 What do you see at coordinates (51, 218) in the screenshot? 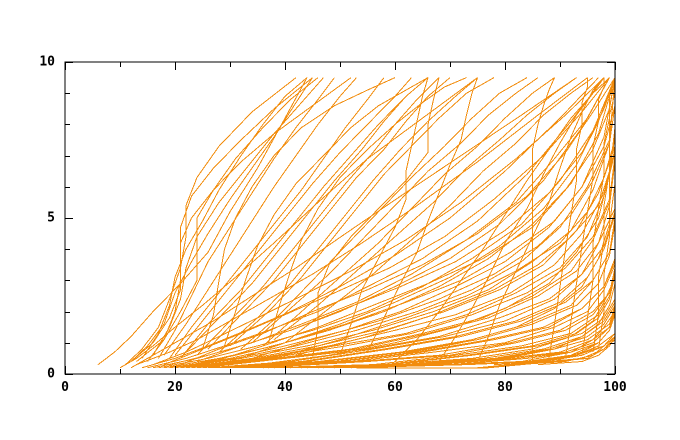
I see `y-tick-label: 5` at bounding box center [51, 218].